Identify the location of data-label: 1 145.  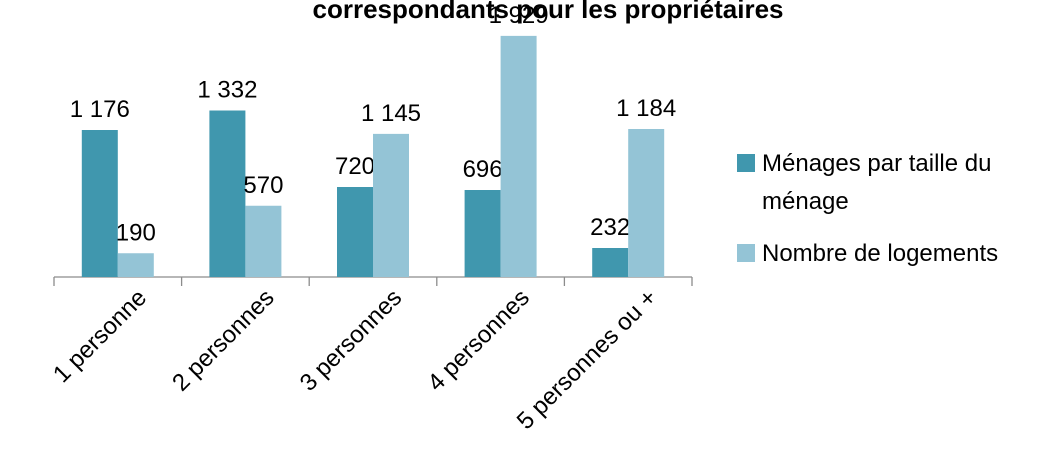
(391, 113).